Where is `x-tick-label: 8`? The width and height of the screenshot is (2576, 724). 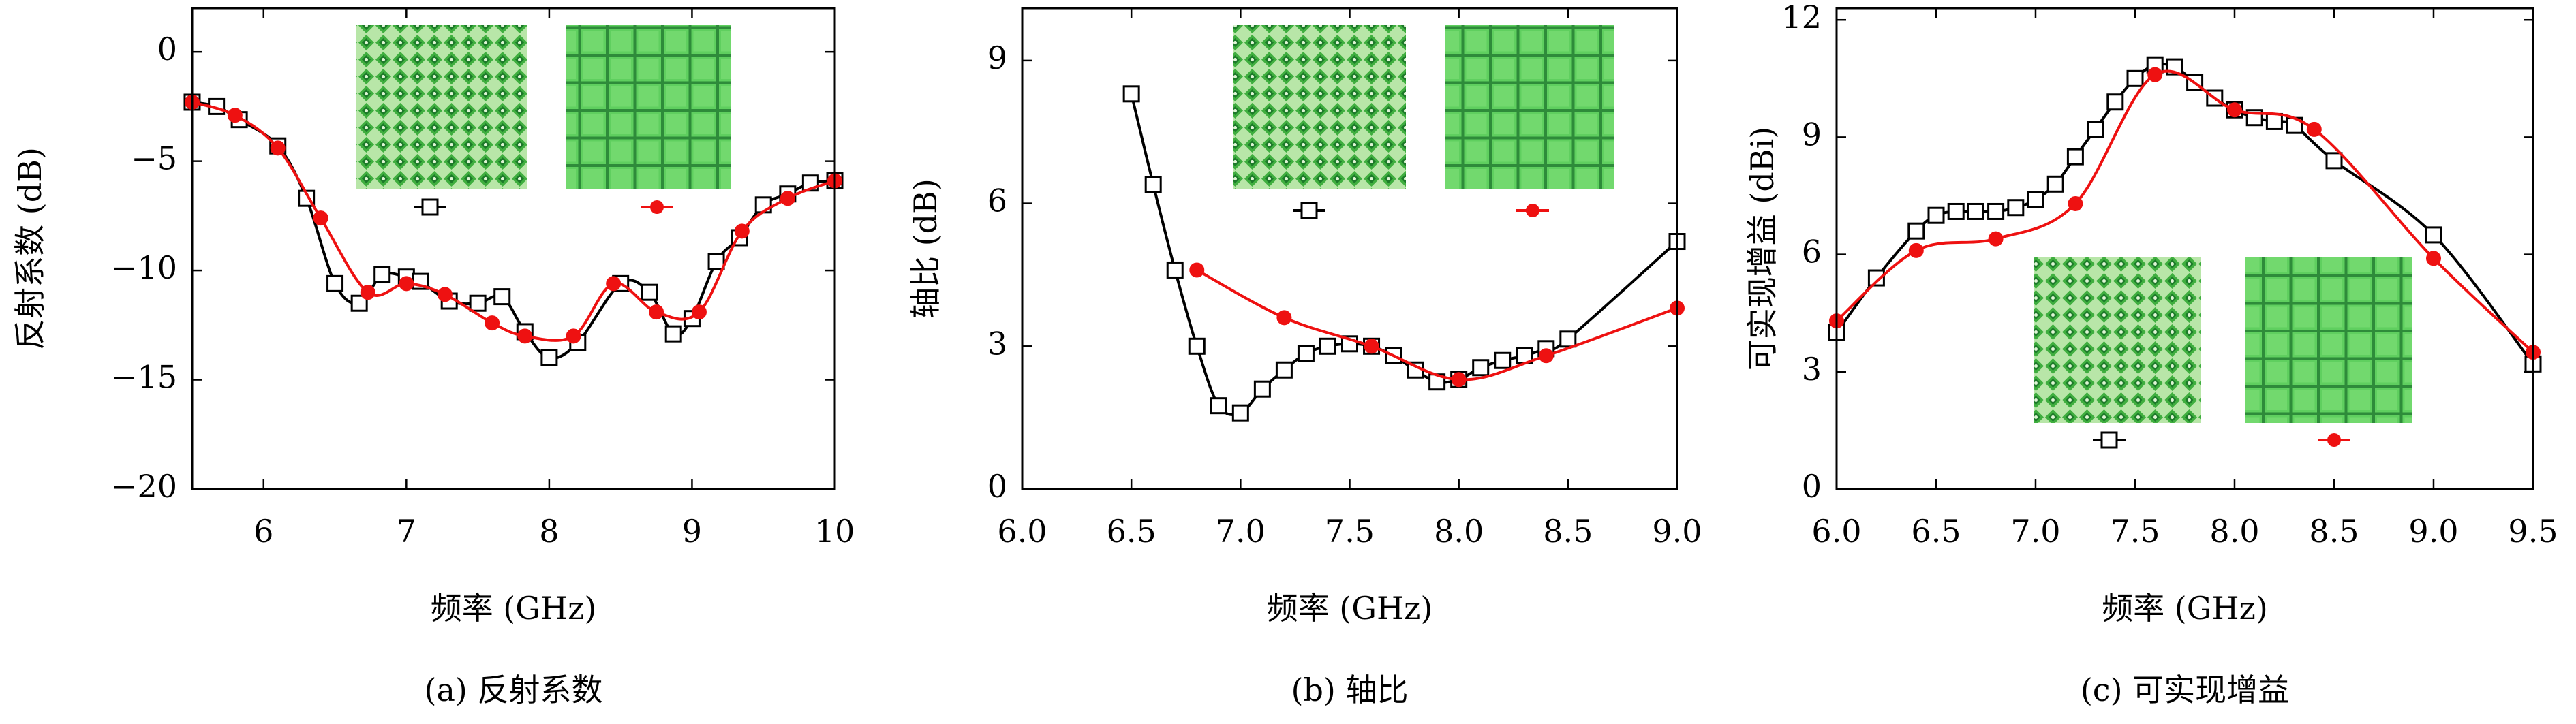 x-tick-label: 8 is located at coordinates (549, 531).